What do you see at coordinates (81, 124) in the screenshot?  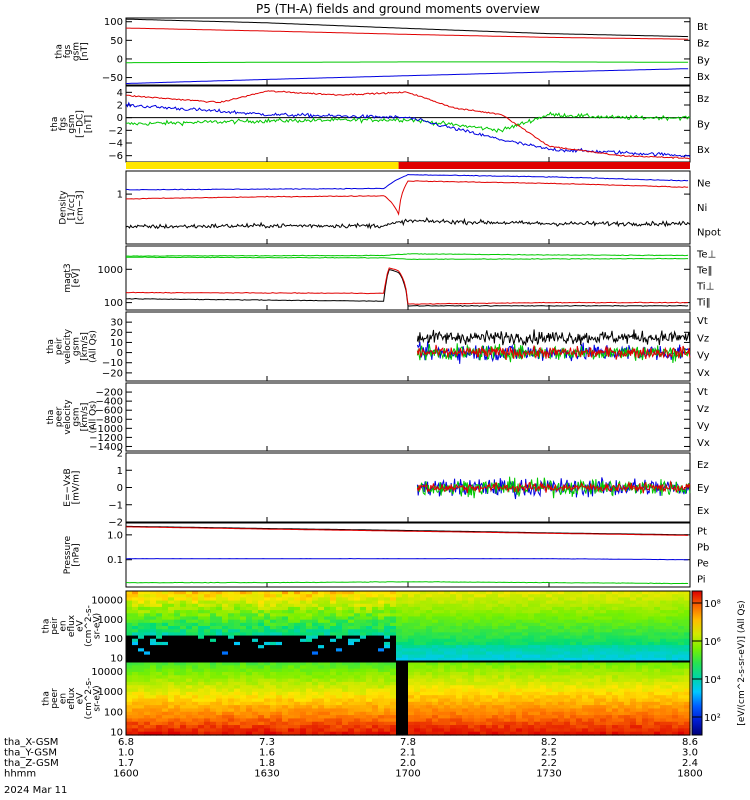 I see `ylabel-line: [−DC]` at bounding box center [81, 124].